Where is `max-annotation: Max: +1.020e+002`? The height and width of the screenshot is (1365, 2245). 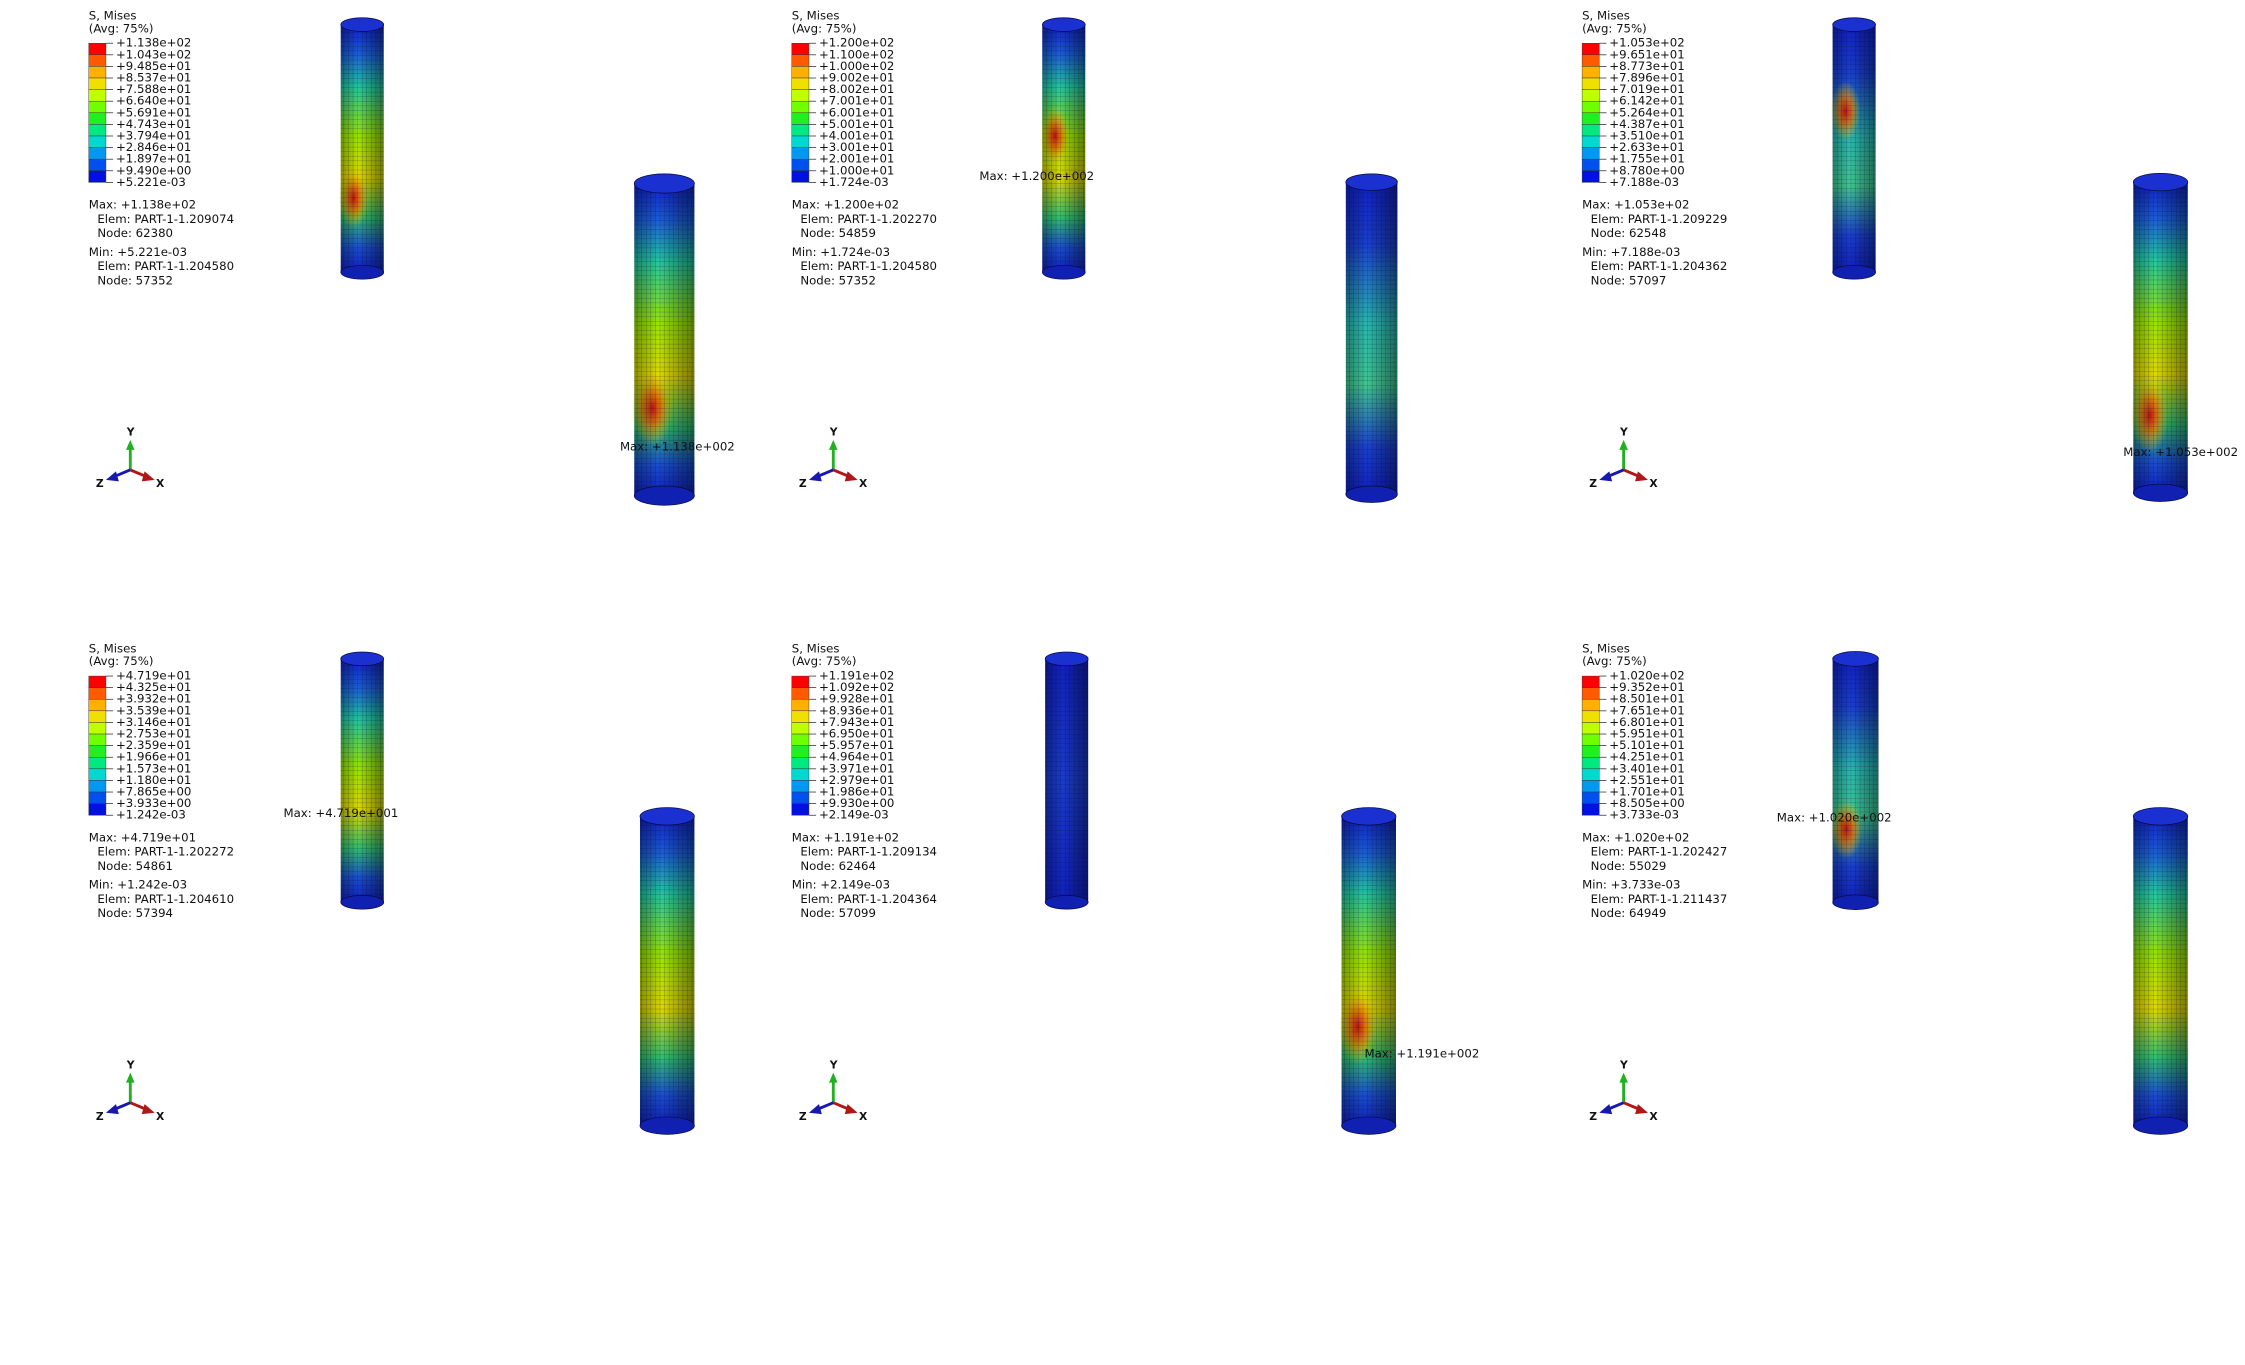 max-annotation: Max: +1.020e+002 is located at coordinates (1834, 817).